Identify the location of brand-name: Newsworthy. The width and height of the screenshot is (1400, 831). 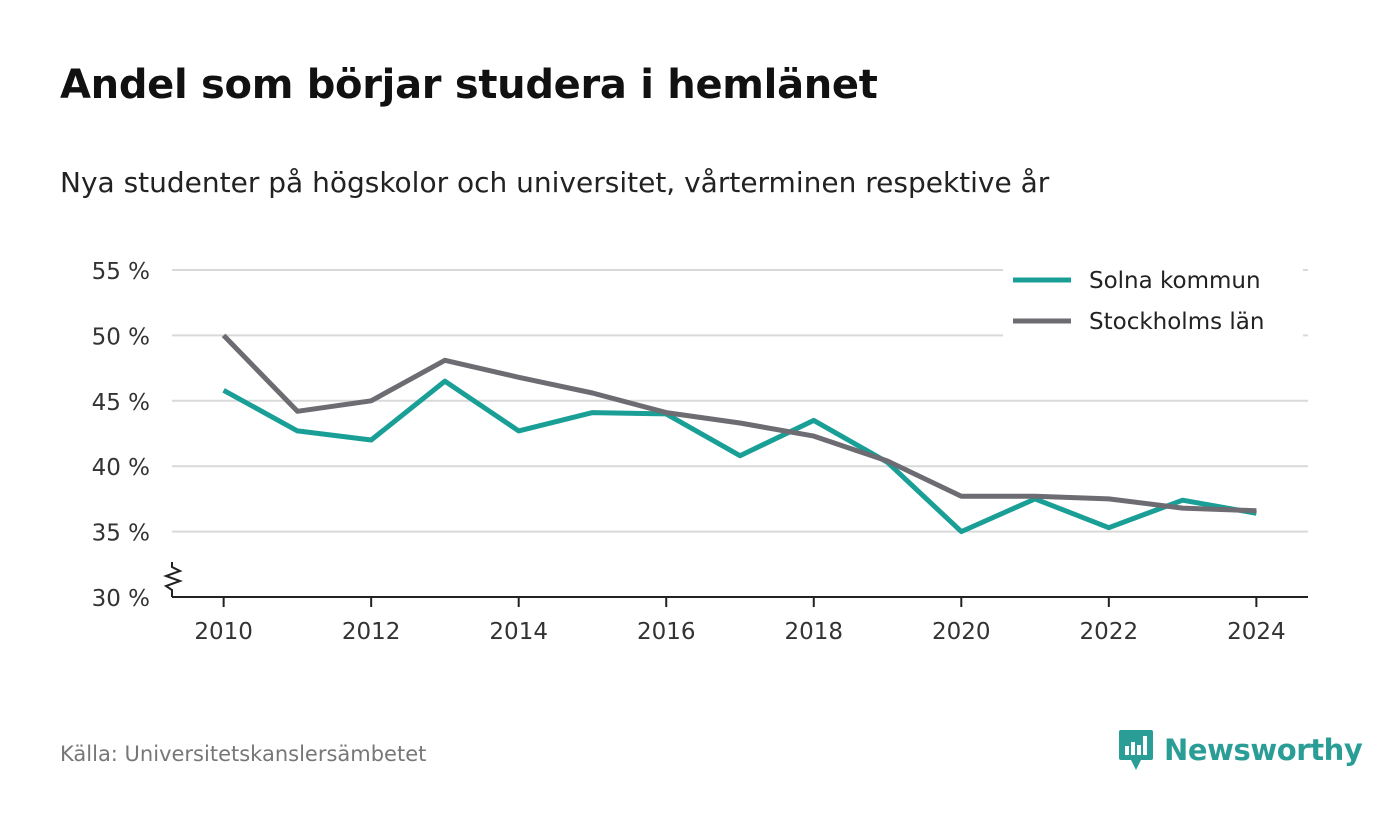
(1263, 750).